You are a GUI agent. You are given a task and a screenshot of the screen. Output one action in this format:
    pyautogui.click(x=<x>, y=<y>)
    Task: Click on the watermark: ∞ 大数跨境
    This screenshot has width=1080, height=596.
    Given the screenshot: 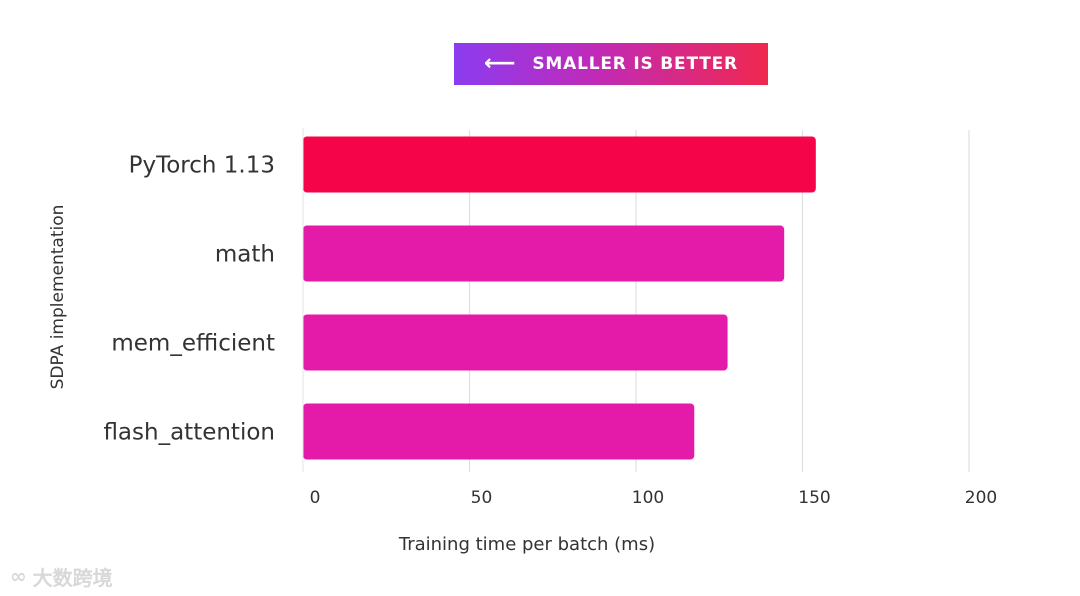 What is the action you would take?
    pyautogui.click(x=61, y=576)
    